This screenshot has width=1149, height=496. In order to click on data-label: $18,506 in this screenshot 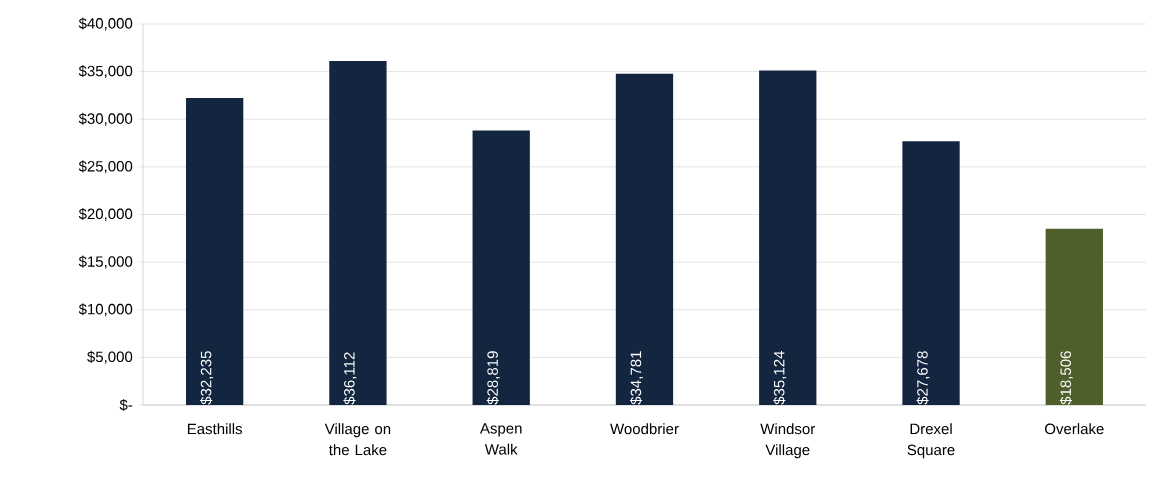, I will do `click(1066, 378)`.